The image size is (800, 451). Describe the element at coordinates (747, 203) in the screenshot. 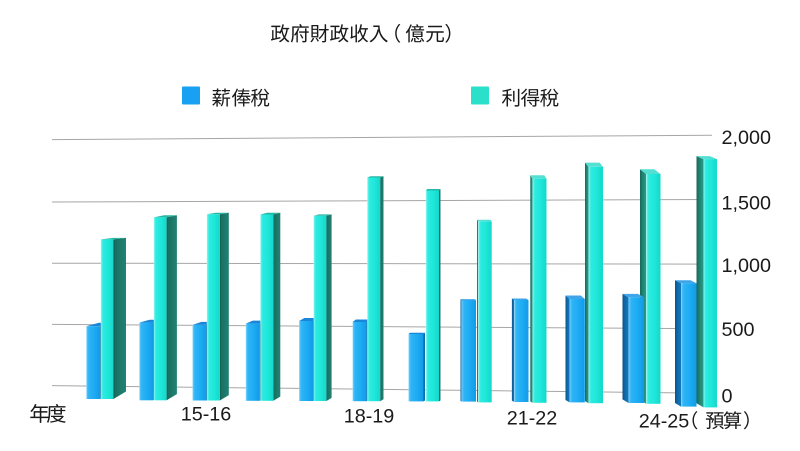

I see `svg-text: 1,500` at that location.